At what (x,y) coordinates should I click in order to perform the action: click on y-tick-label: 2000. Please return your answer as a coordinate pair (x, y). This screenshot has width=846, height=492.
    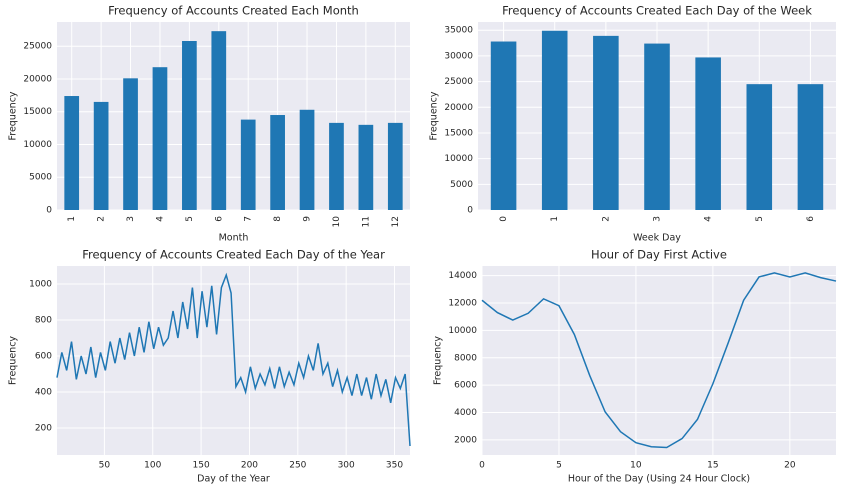
    Looking at the image, I should click on (465, 440).